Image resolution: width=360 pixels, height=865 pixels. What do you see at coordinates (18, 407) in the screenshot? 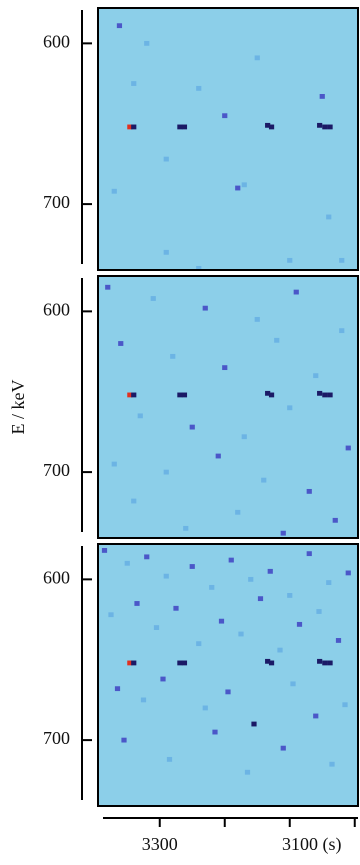
I see `y-axis-label: E / keV` at bounding box center [18, 407].